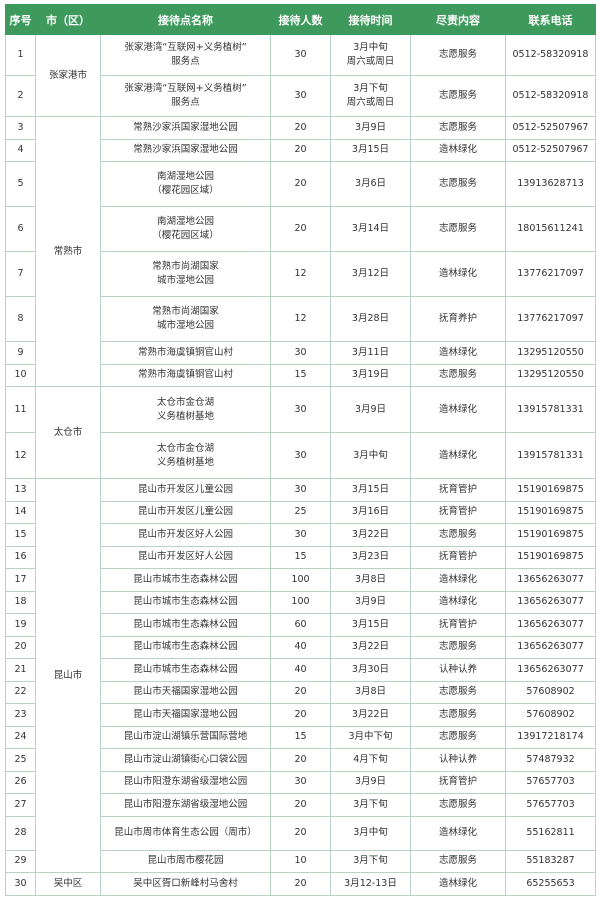 Image resolution: width=600 pixels, height=898 pixels. I want to click on visitor-count: 60, so click(300, 625).